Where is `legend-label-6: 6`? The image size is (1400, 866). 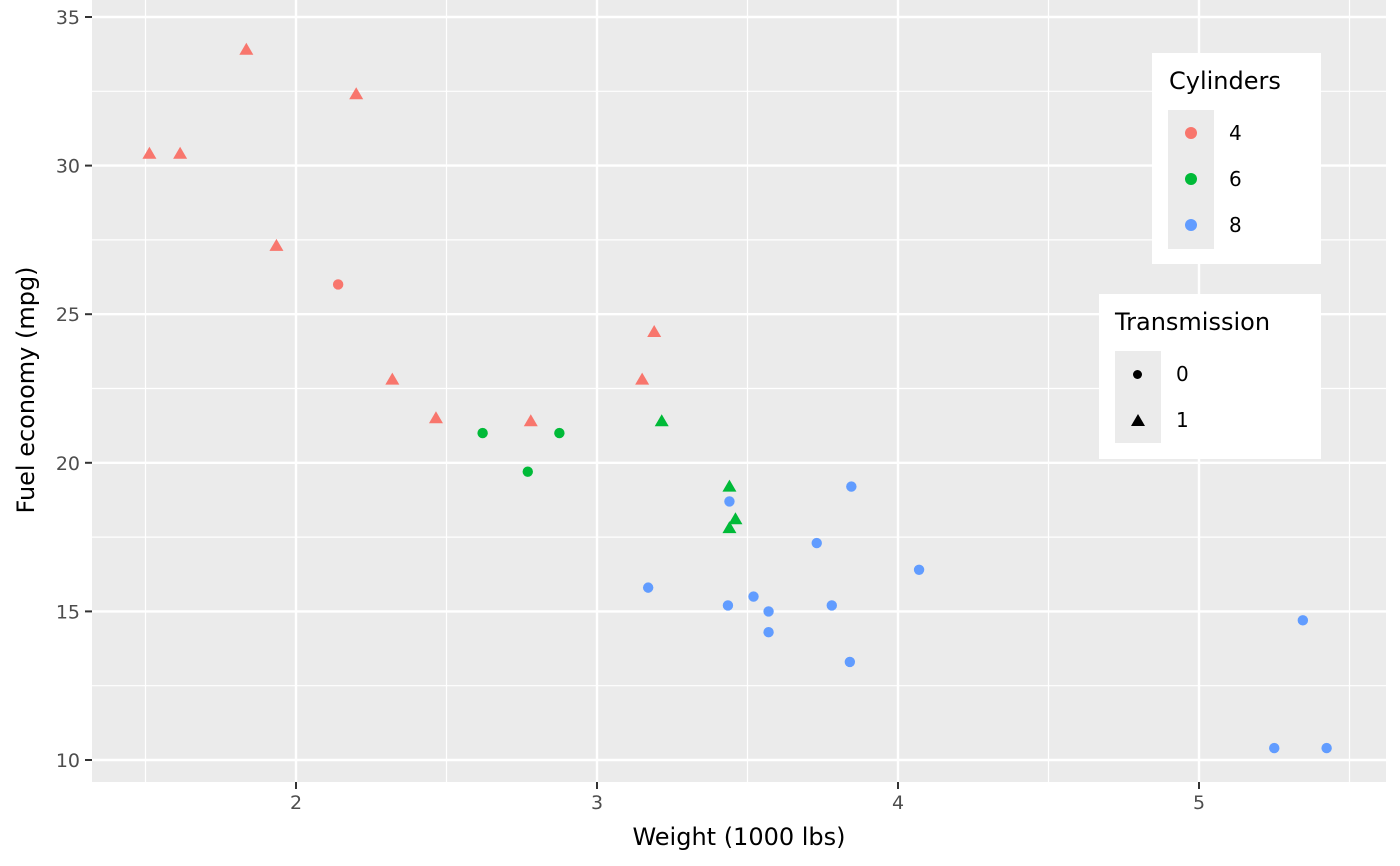
legend-label-6: 6 is located at coordinates (1235, 179).